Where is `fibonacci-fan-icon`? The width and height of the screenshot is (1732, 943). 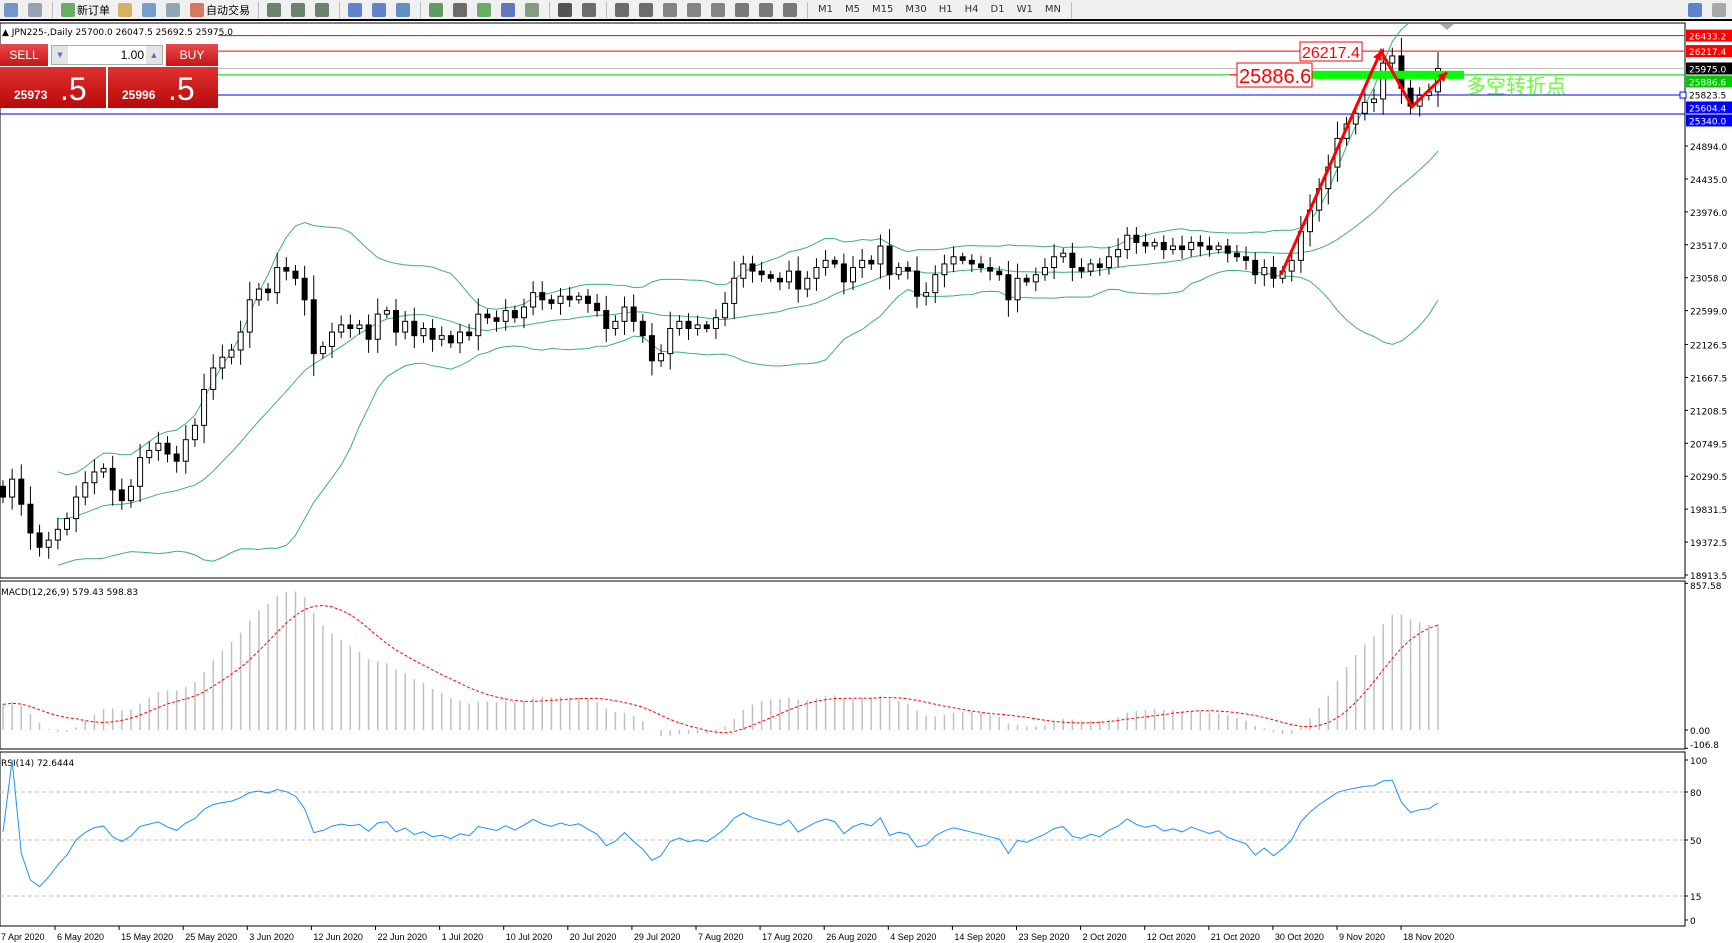
fibonacci-fan-icon is located at coordinates (695, 9).